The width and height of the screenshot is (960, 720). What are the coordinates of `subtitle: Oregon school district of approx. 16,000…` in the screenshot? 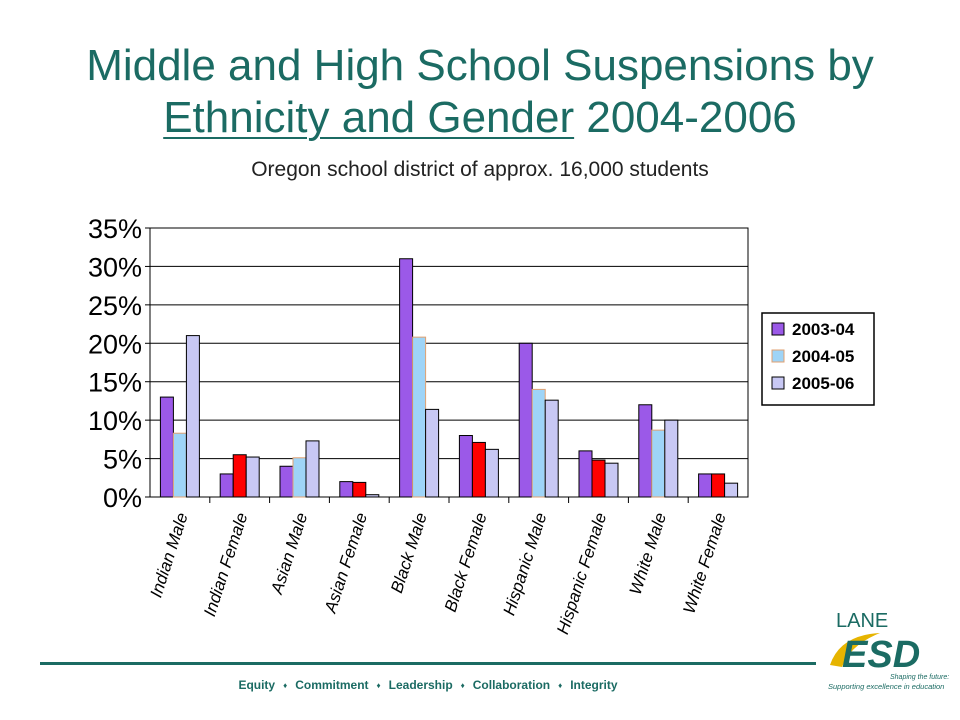 It's located at (480, 169).